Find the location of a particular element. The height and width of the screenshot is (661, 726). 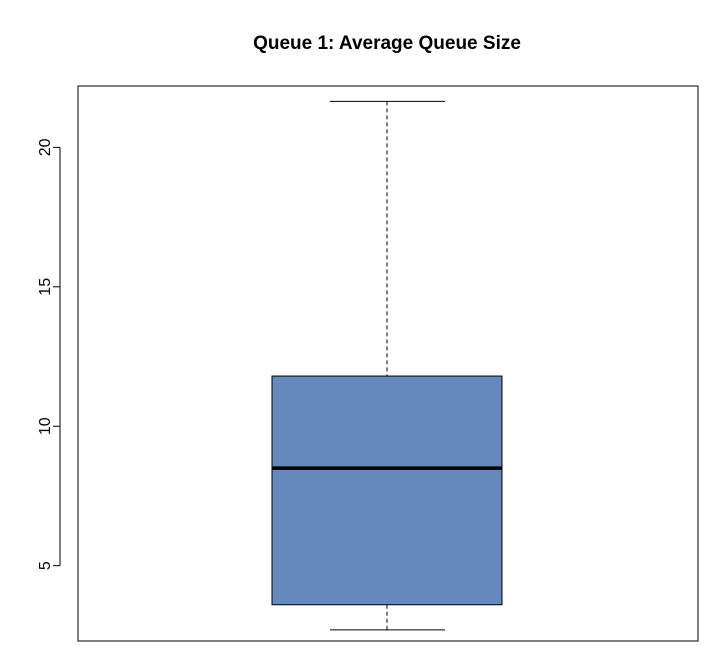

y-axis-ticks: 5 10 15 20 is located at coordinates (48, 354).